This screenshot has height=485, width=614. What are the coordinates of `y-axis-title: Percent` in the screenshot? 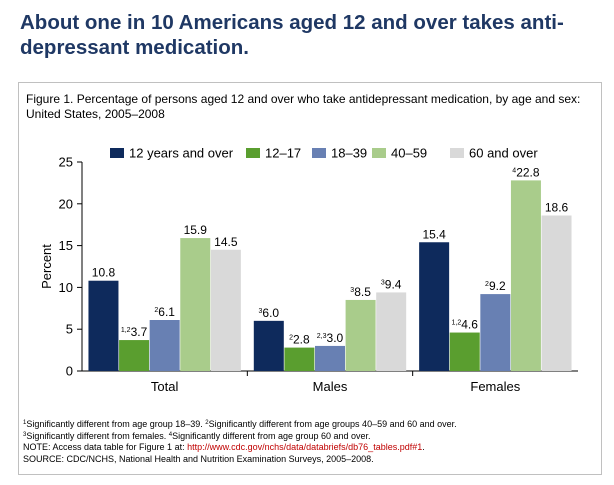 It's located at (46, 266).